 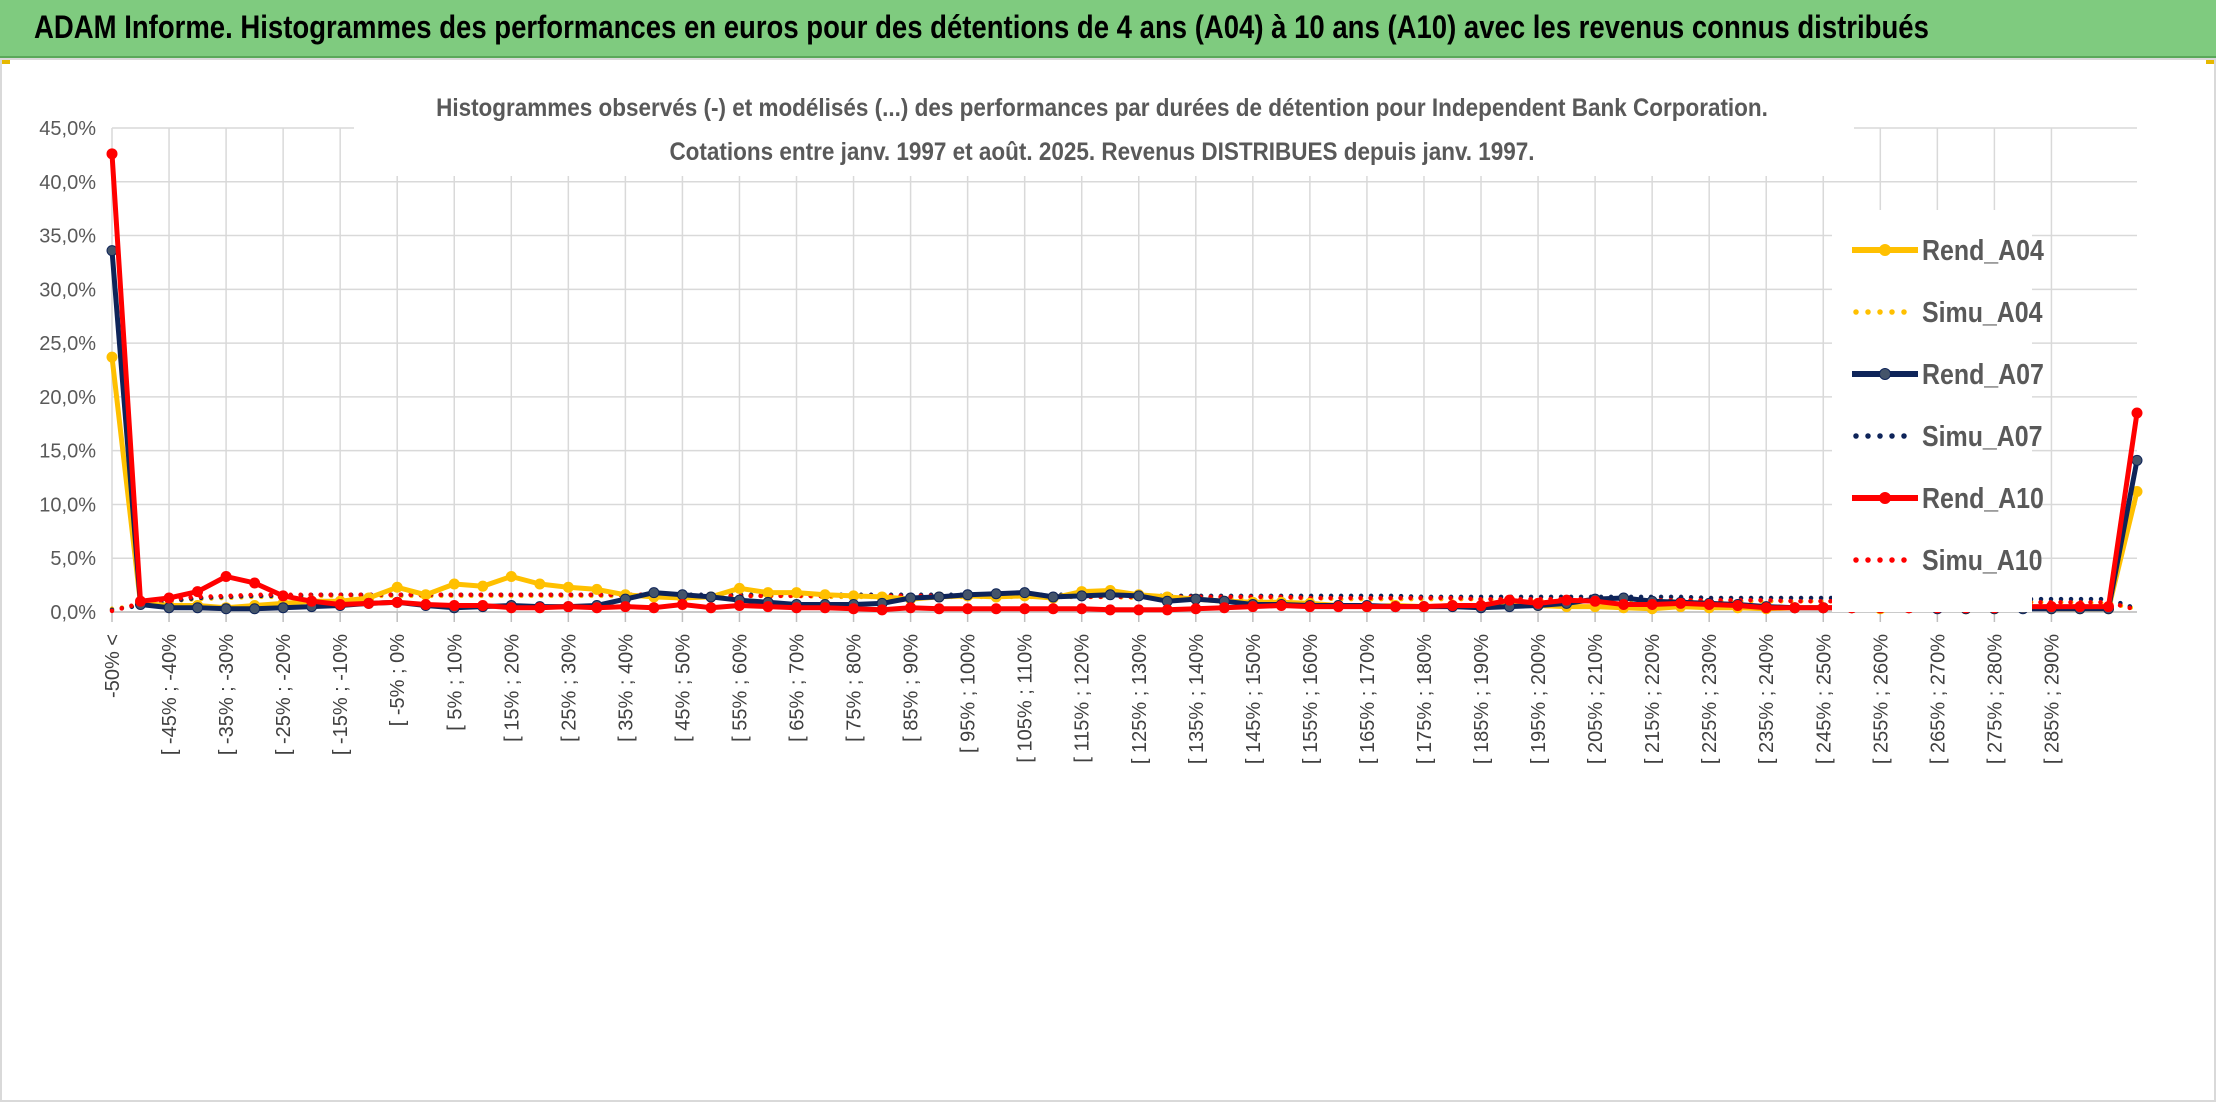 What do you see at coordinates (1124, 603) in the screenshot?
I see `series-line-Simu_A10` at bounding box center [1124, 603].